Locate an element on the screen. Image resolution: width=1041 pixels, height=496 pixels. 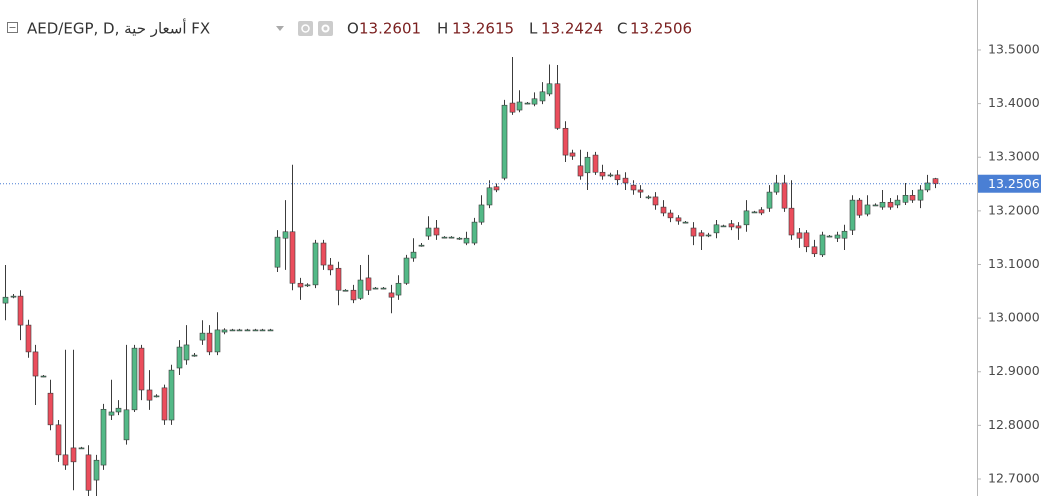
y-tick-label: 13.1000 is located at coordinates (1014, 263).